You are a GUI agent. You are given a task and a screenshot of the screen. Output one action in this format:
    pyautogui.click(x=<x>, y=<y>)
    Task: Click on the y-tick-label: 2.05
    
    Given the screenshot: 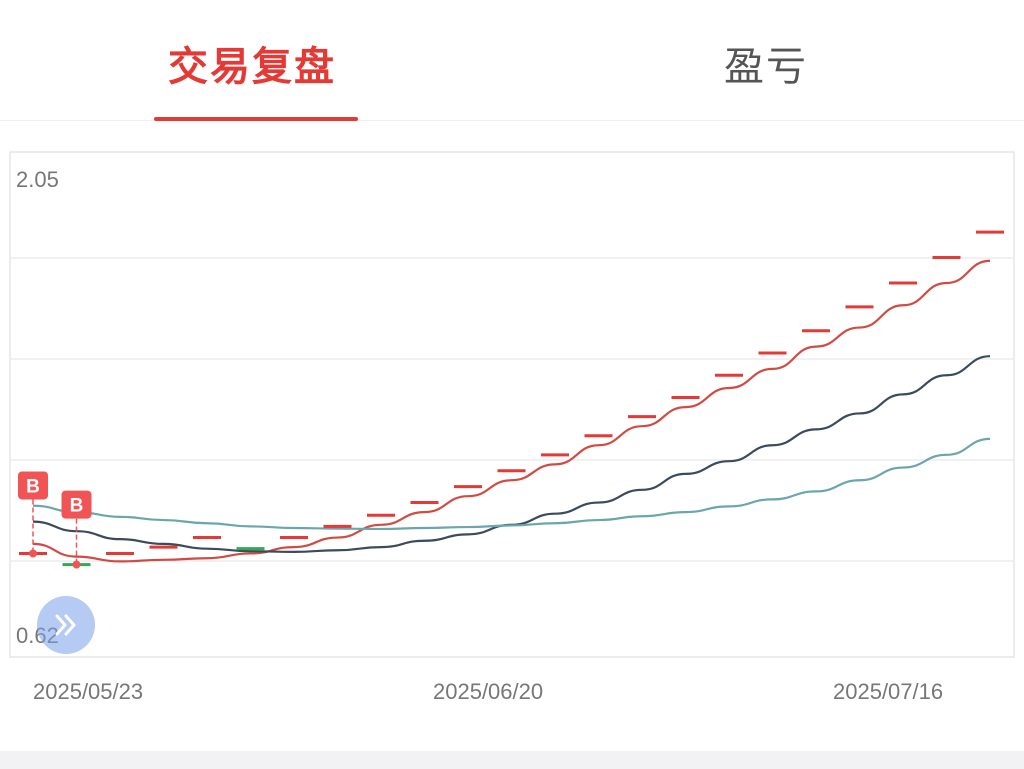 What is the action you would take?
    pyautogui.click(x=37, y=179)
    